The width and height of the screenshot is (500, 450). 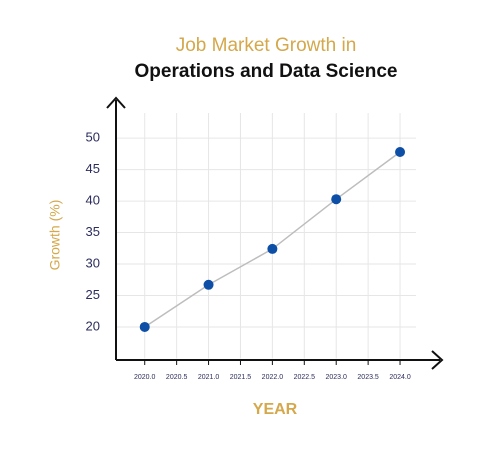 What do you see at coordinates (116, 102) in the screenshot?
I see `y-axis-arrow` at bounding box center [116, 102].